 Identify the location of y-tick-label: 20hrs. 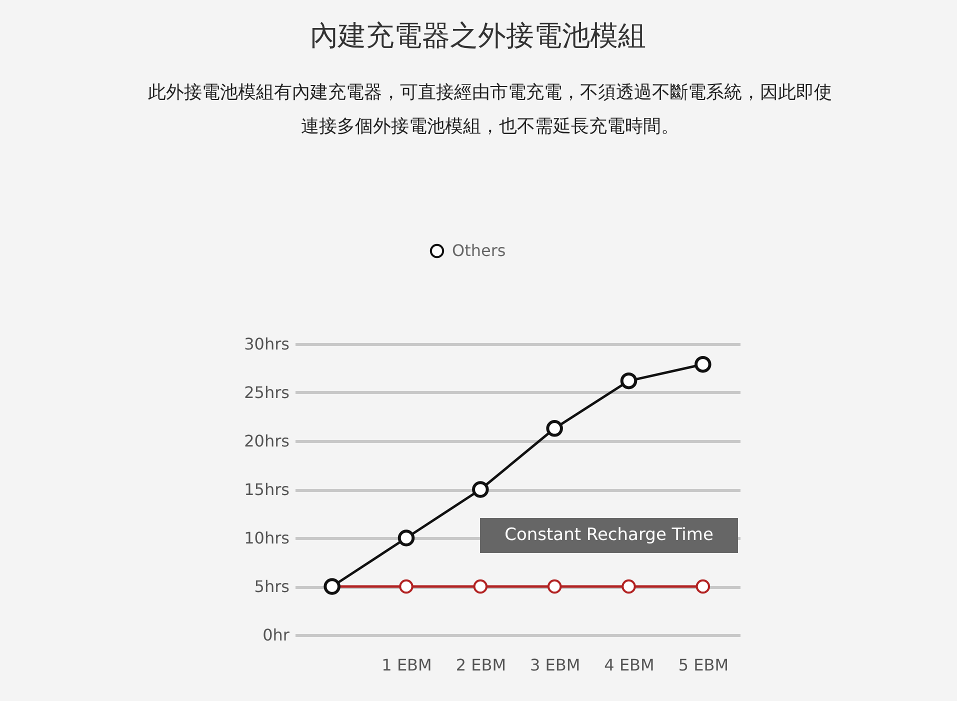
(267, 441).